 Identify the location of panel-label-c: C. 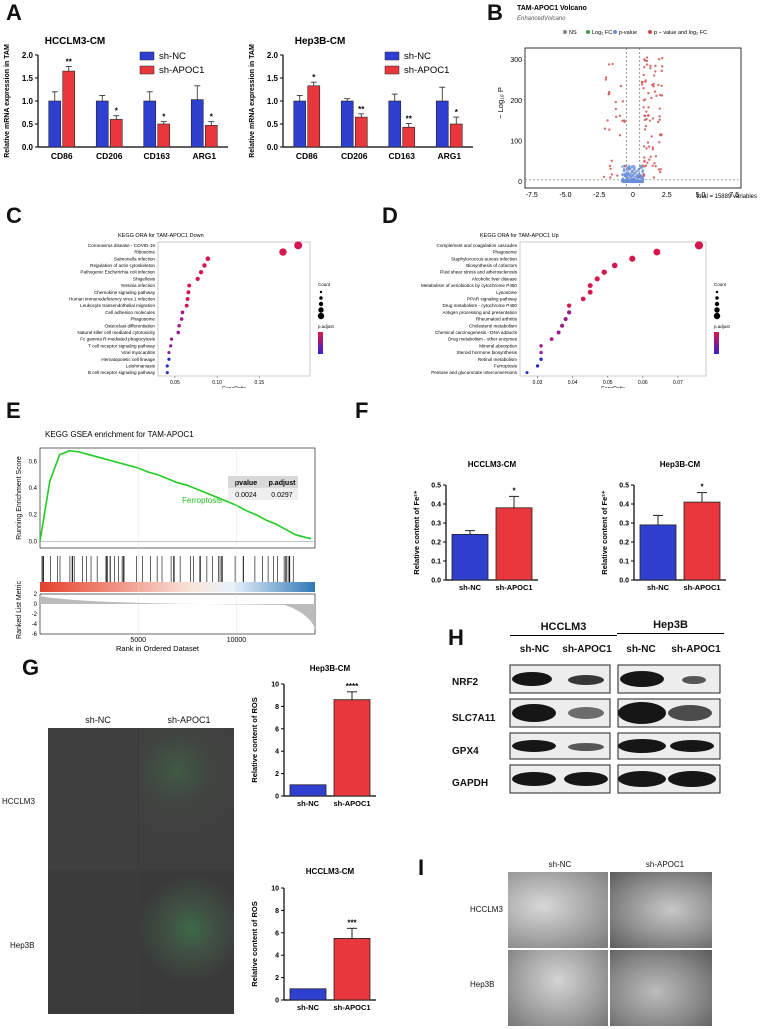
(14, 215).